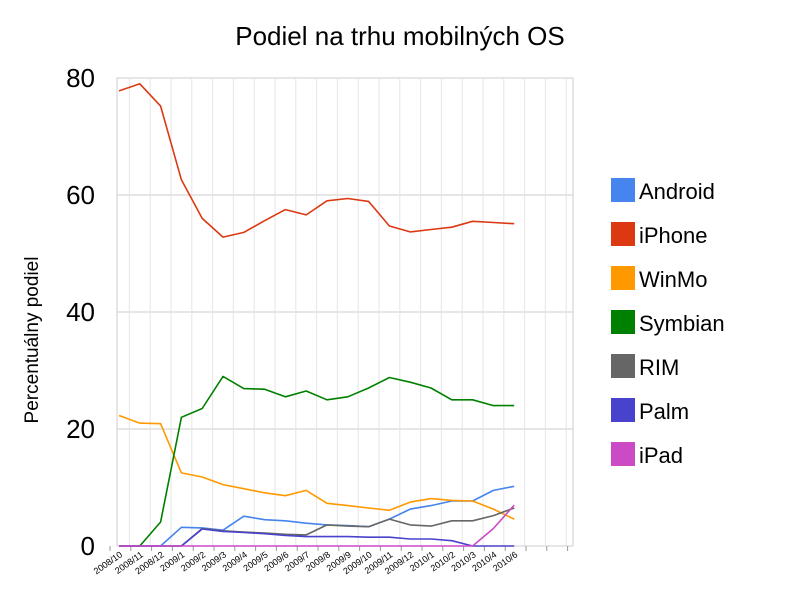 The width and height of the screenshot is (800, 600). I want to click on series-line-winmo, so click(316, 467).